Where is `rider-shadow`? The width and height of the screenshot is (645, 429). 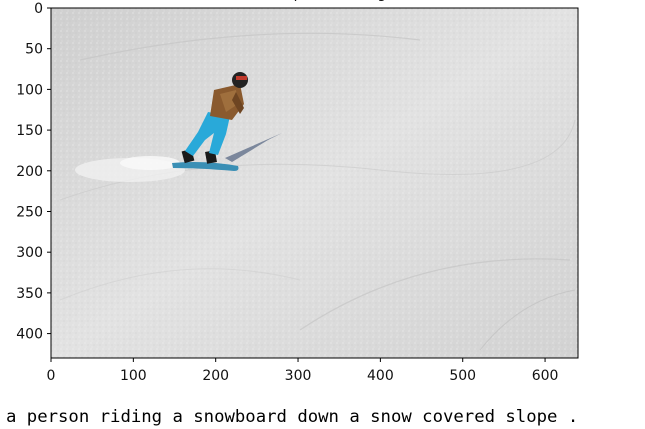 rider-shadow is located at coordinates (253, 147).